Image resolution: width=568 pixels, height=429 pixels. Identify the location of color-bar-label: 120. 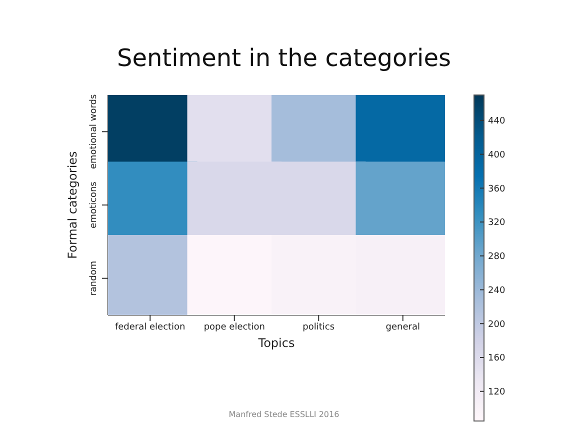
(497, 393).